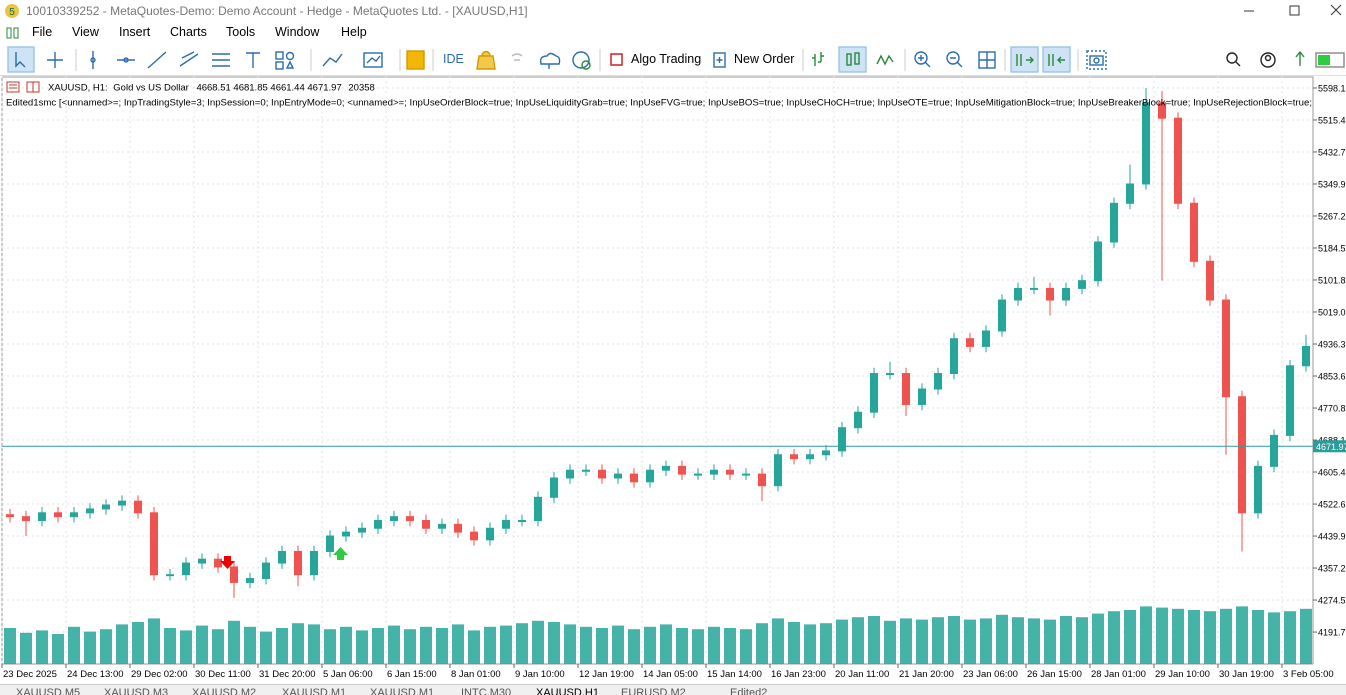 The width and height of the screenshot is (1346, 695). Describe the element at coordinates (221, 60) in the screenshot. I see `fibo-tool` at that location.